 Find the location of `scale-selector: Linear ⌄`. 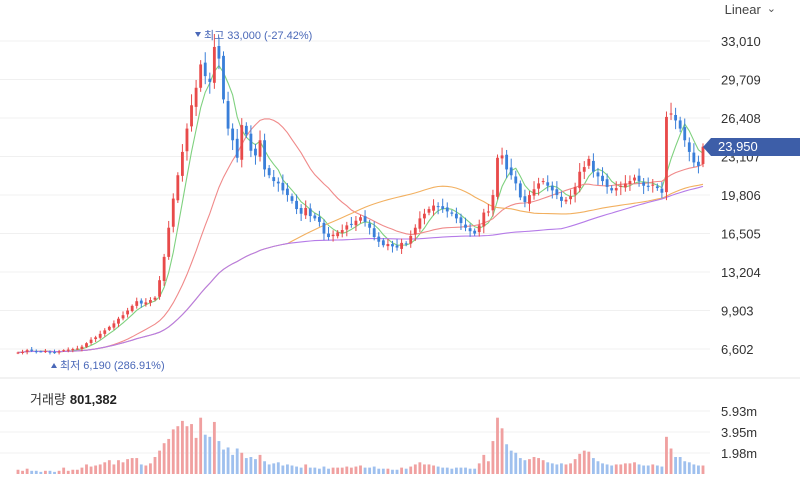

scale-selector: Linear ⌄ is located at coordinates (750, 9).